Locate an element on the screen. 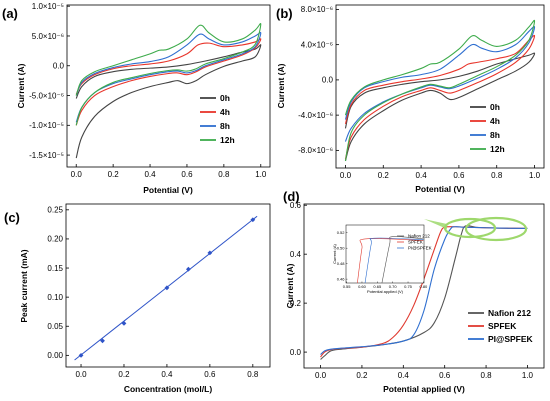 This screenshot has height=401, width=550. legend-label: 8h is located at coordinates (225, 126).